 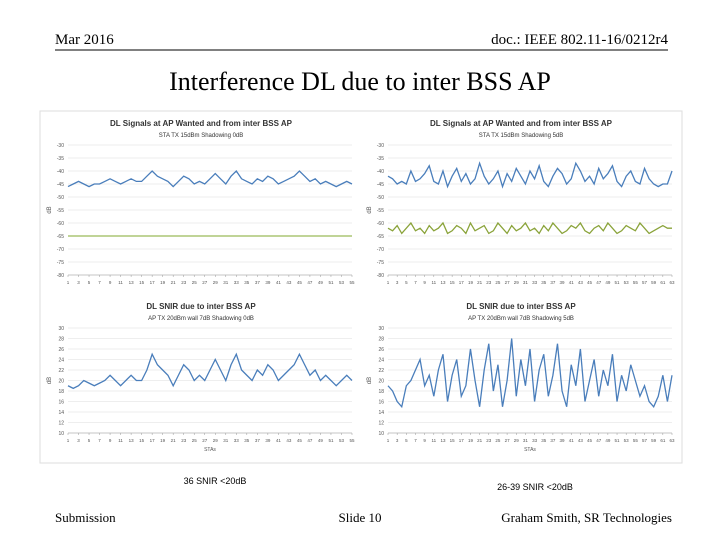 I want to click on y-tick-label: 14, so click(x=61, y=413).